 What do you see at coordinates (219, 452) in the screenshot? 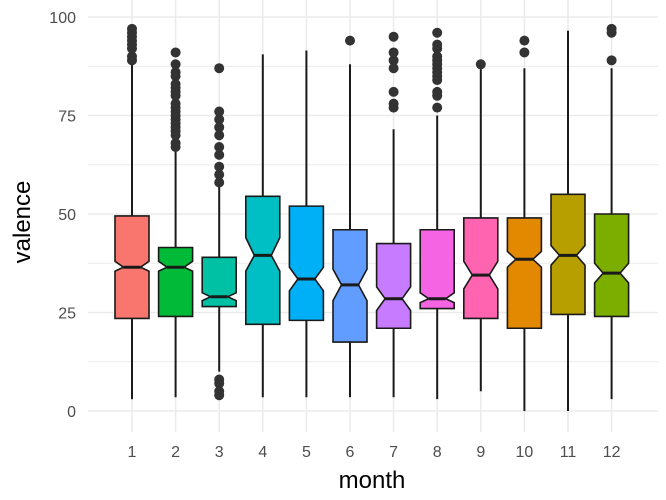
I see `x-tick-label: 3` at bounding box center [219, 452].